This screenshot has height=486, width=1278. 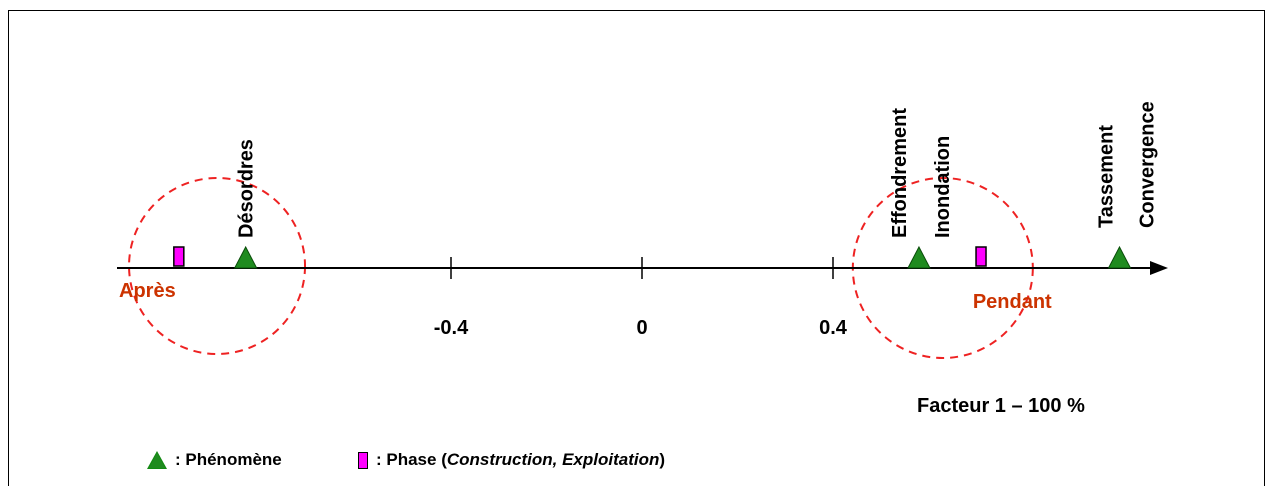 What do you see at coordinates (1148, 164) in the screenshot?
I see `phenomene-label: Convergence` at bounding box center [1148, 164].